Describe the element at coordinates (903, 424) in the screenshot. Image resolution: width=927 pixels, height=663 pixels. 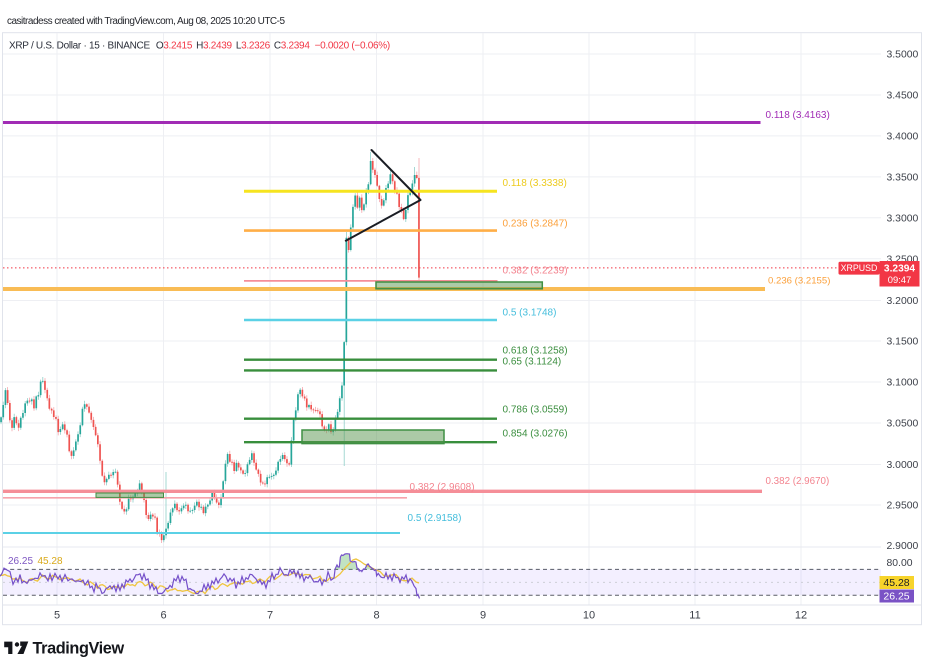
I see `svg-text: 3.0500` at that location.